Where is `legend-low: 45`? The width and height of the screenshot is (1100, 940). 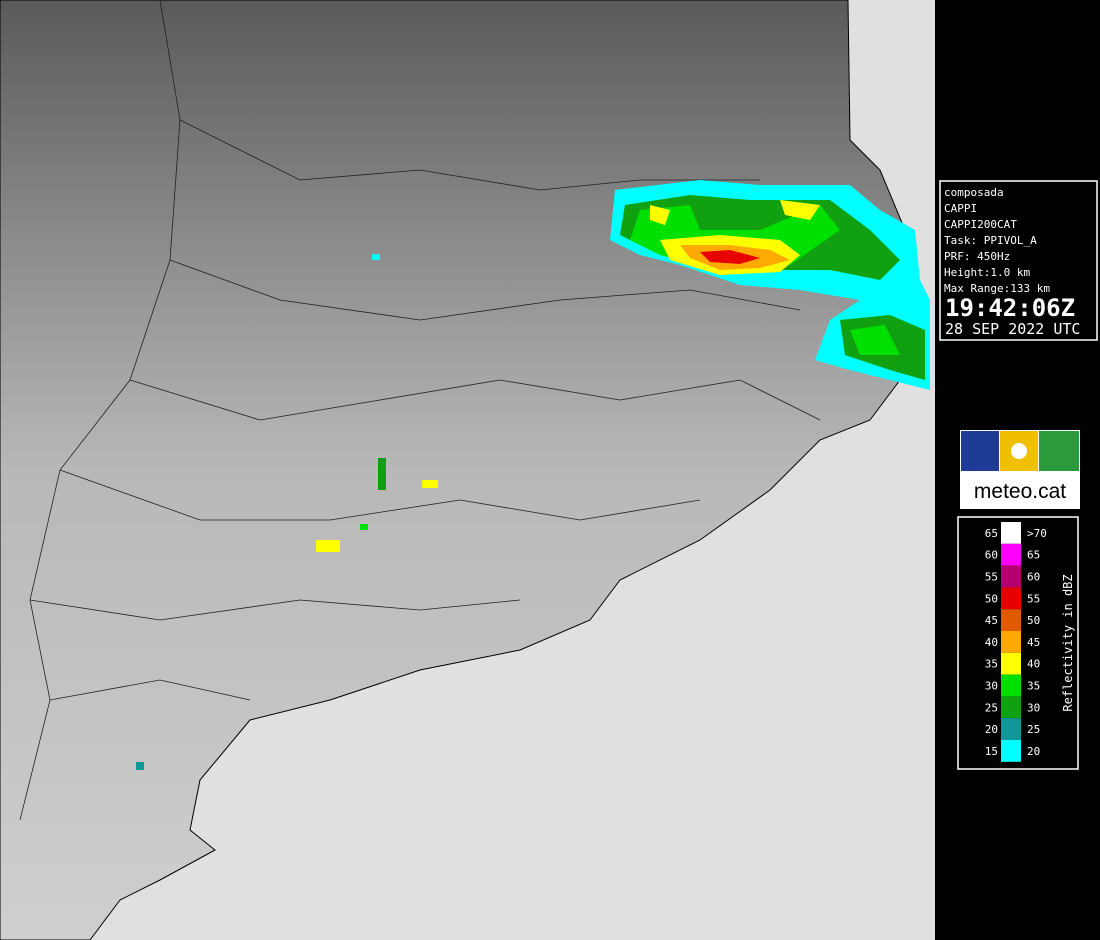 legend-low: 45 is located at coordinates (991, 620).